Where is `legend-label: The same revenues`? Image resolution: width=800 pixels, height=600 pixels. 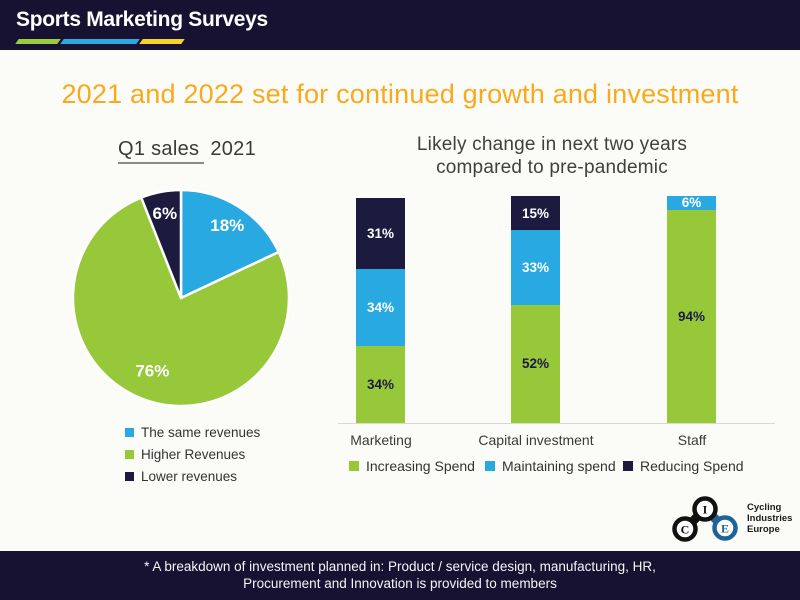 legend-label: The same revenues is located at coordinates (201, 432).